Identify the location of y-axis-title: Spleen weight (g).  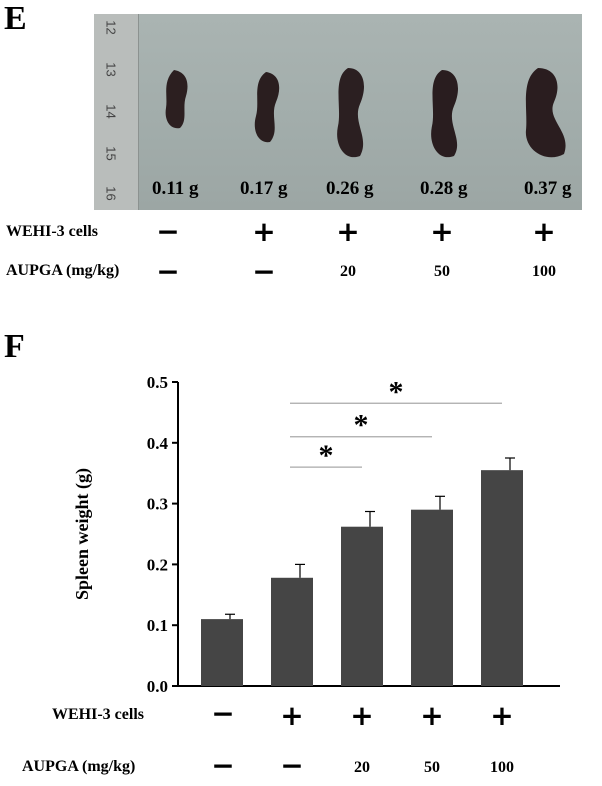
(82, 534).